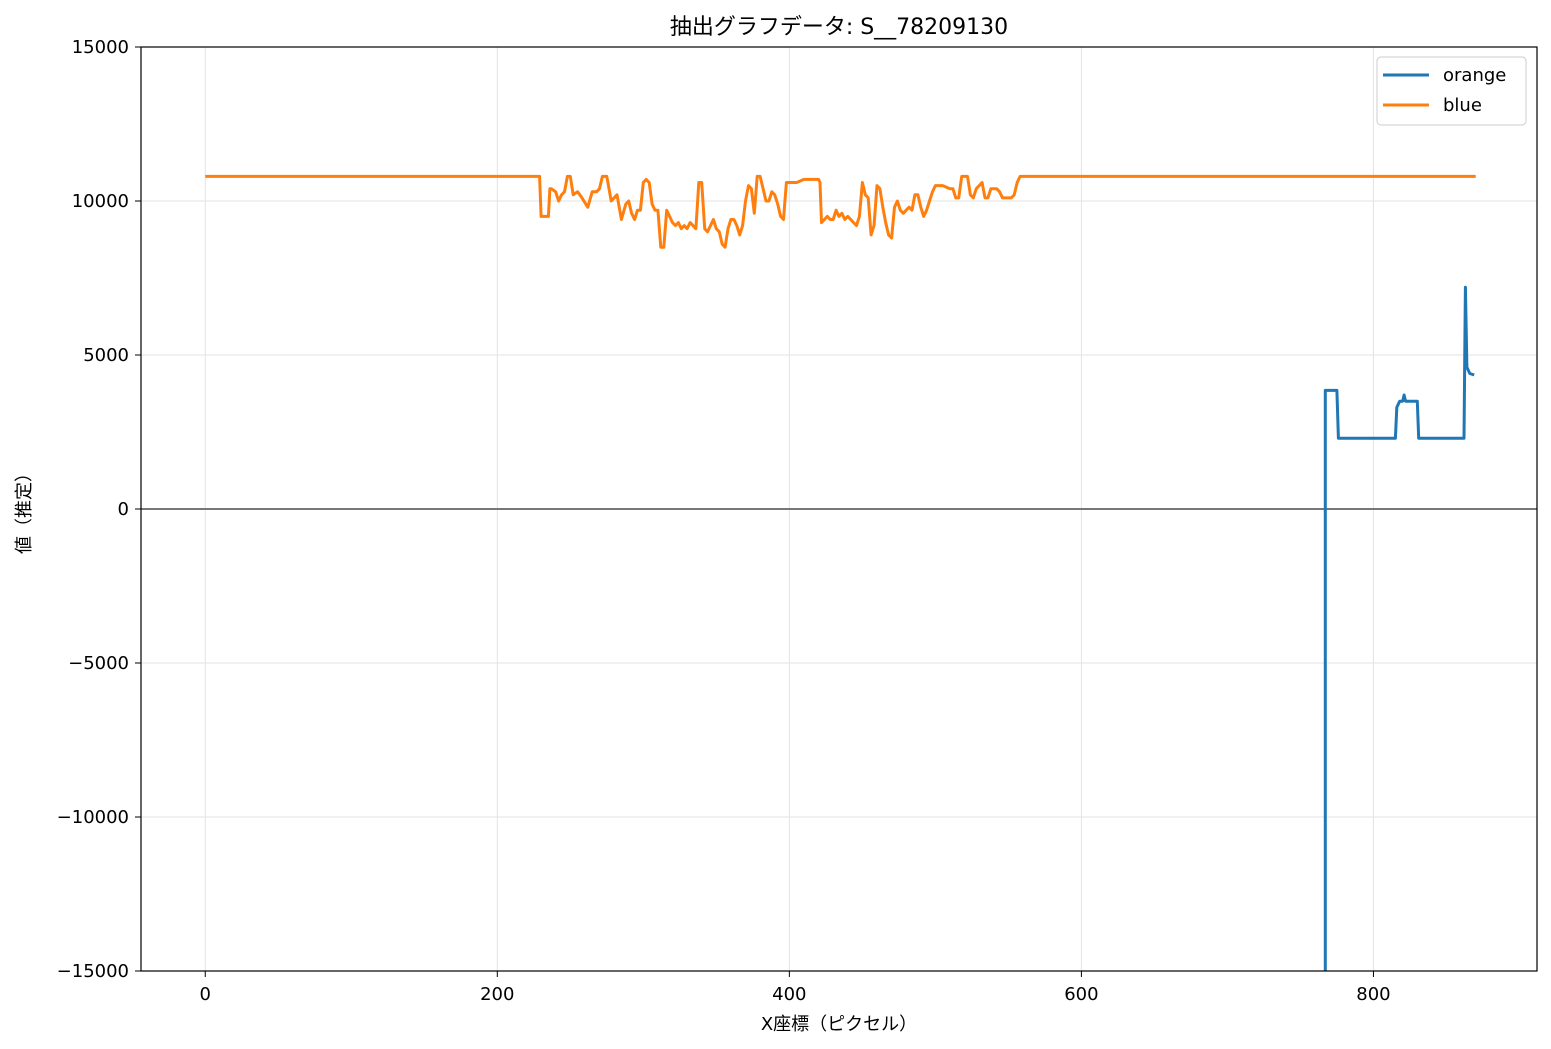 This screenshot has width=1551, height=1049. I want to click on y-axis-title: 値（推定）, so click(24, 509).